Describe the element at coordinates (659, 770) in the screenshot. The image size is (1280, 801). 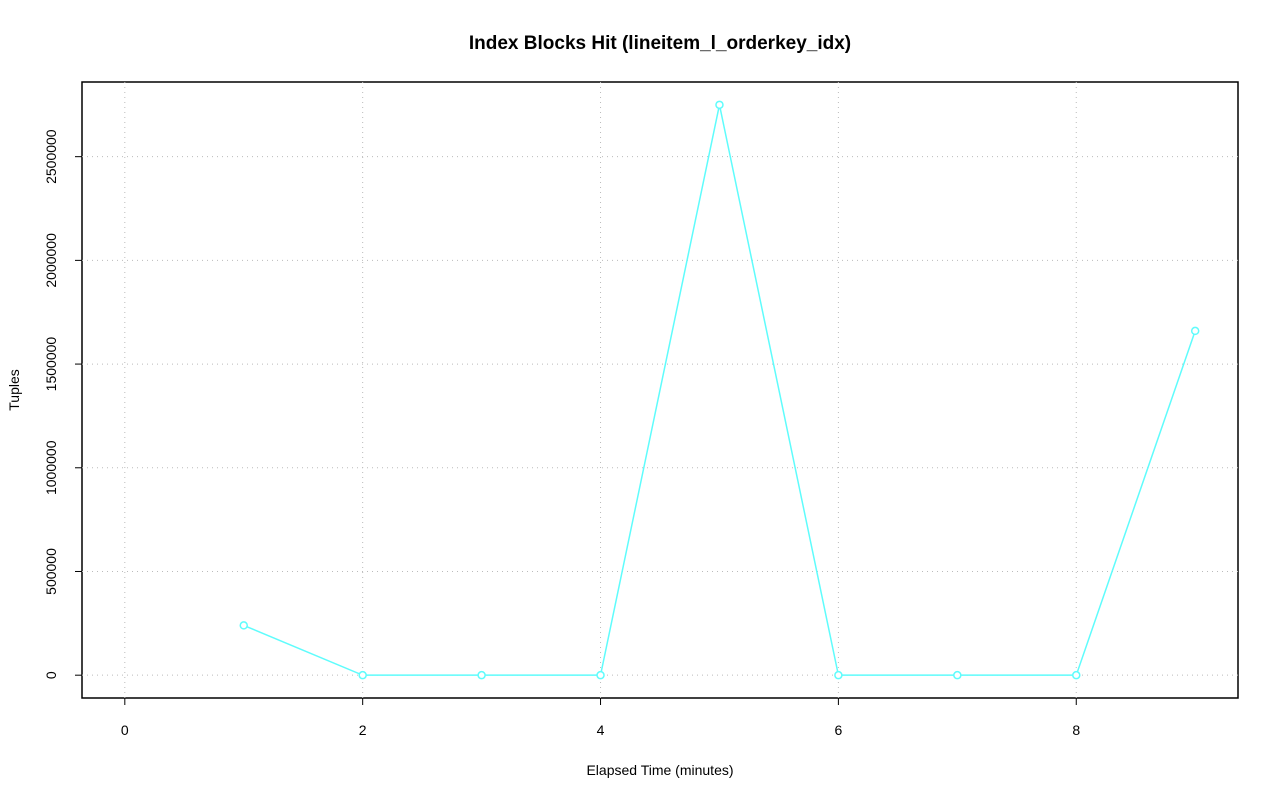
I see `x-axis-label: Elapsed Time (minutes)` at that location.